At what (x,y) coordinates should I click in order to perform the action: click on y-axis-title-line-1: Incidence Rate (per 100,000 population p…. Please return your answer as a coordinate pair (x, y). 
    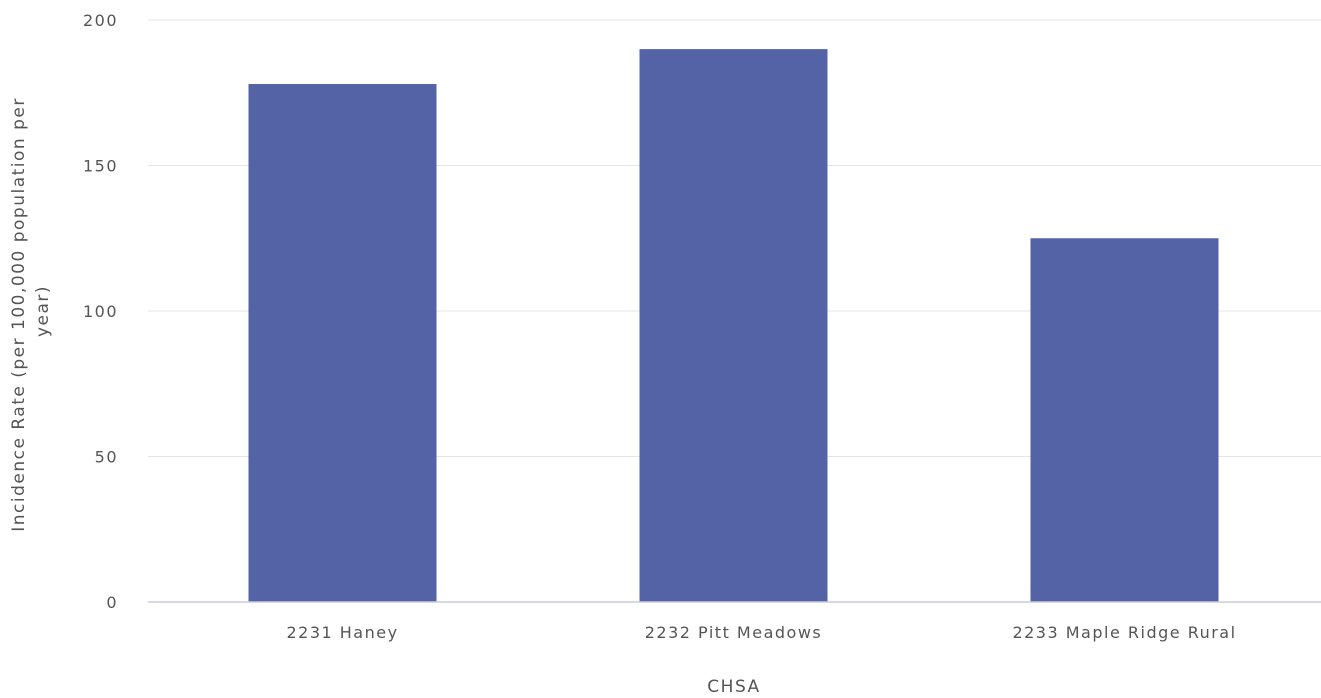
    Looking at the image, I should click on (19, 314).